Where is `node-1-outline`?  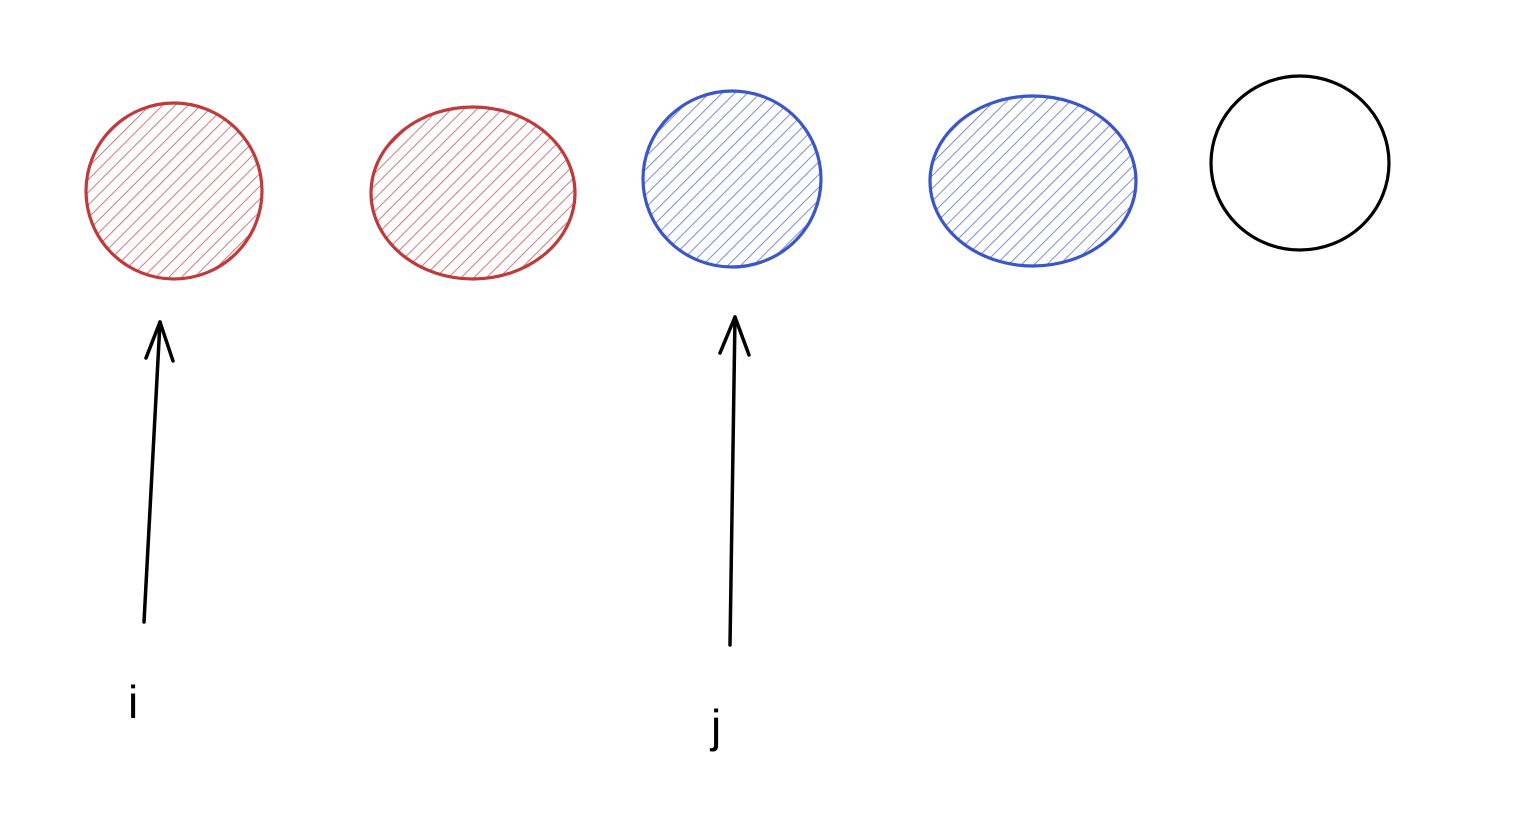 node-1-outline is located at coordinates (174, 191).